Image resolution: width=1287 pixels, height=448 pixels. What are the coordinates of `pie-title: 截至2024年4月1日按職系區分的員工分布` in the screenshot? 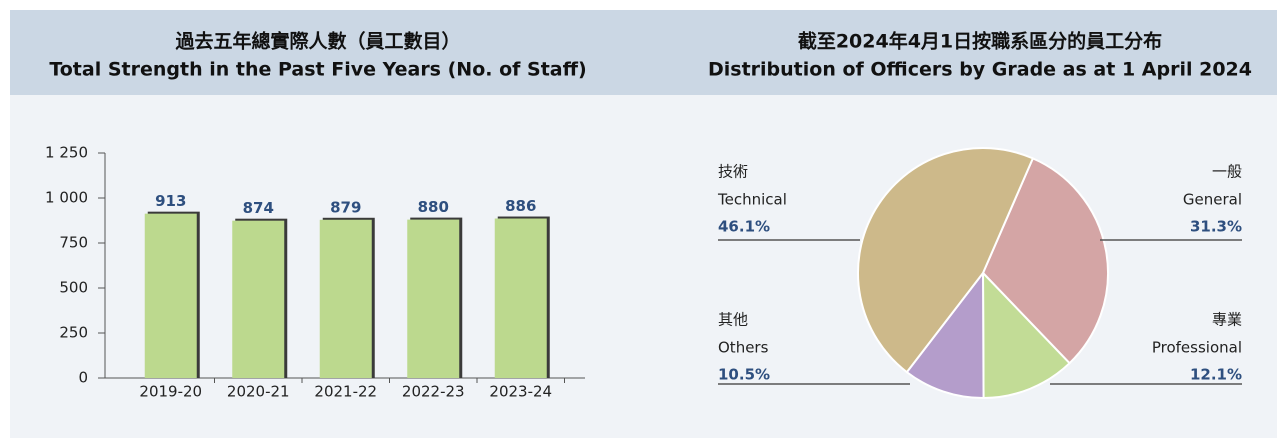 It's located at (980, 41).